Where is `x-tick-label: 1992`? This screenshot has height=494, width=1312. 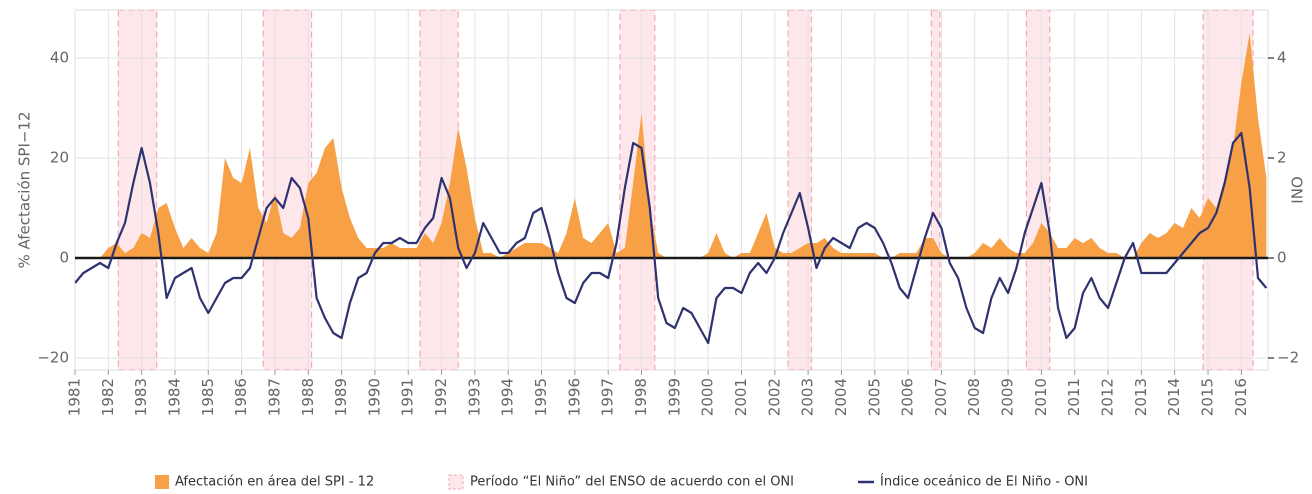
x-tick-label: 1992 is located at coordinates (441, 397).